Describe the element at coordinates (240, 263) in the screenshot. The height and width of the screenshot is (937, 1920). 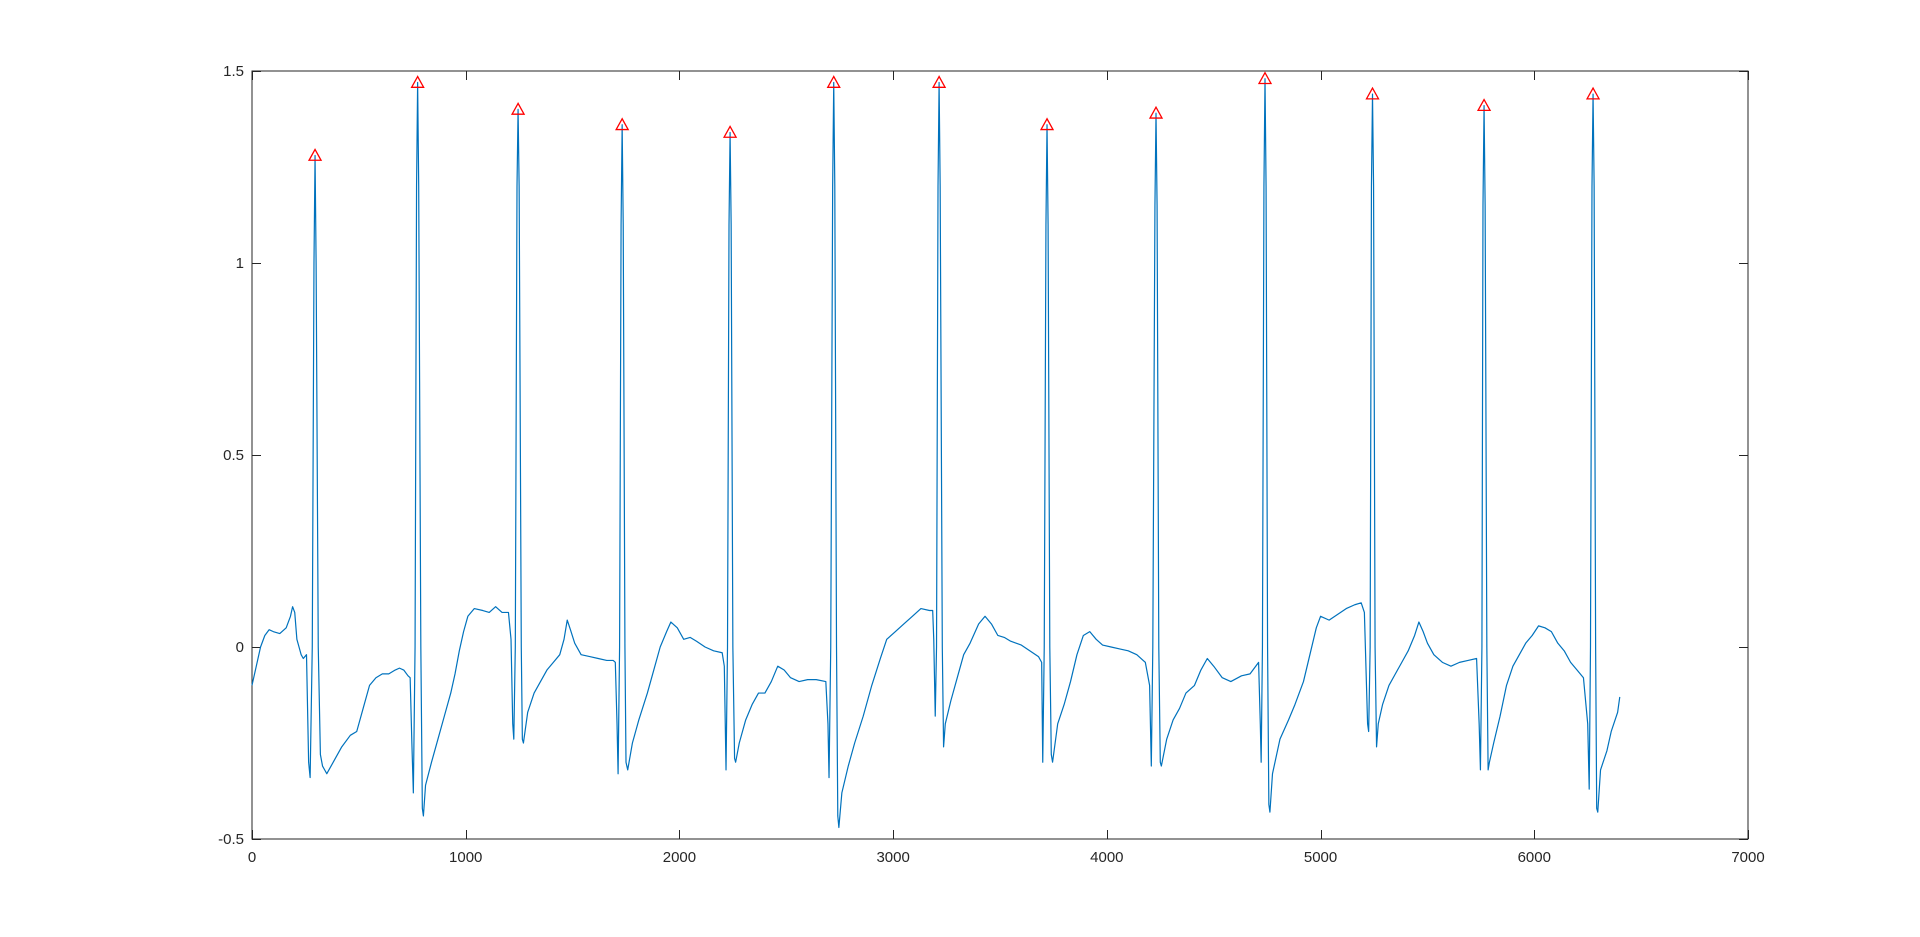
I see `y-tick-label: 1` at that location.